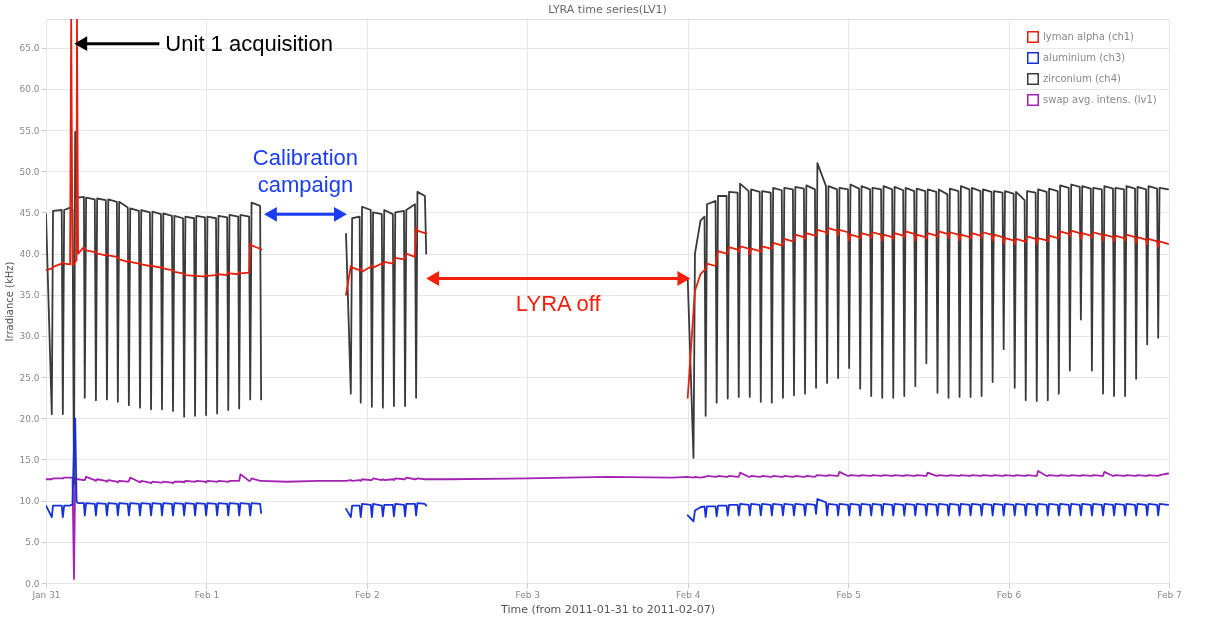  Describe the element at coordinates (1009, 594) in the screenshot. I see `x-tick-label: Feb 6` at that location.